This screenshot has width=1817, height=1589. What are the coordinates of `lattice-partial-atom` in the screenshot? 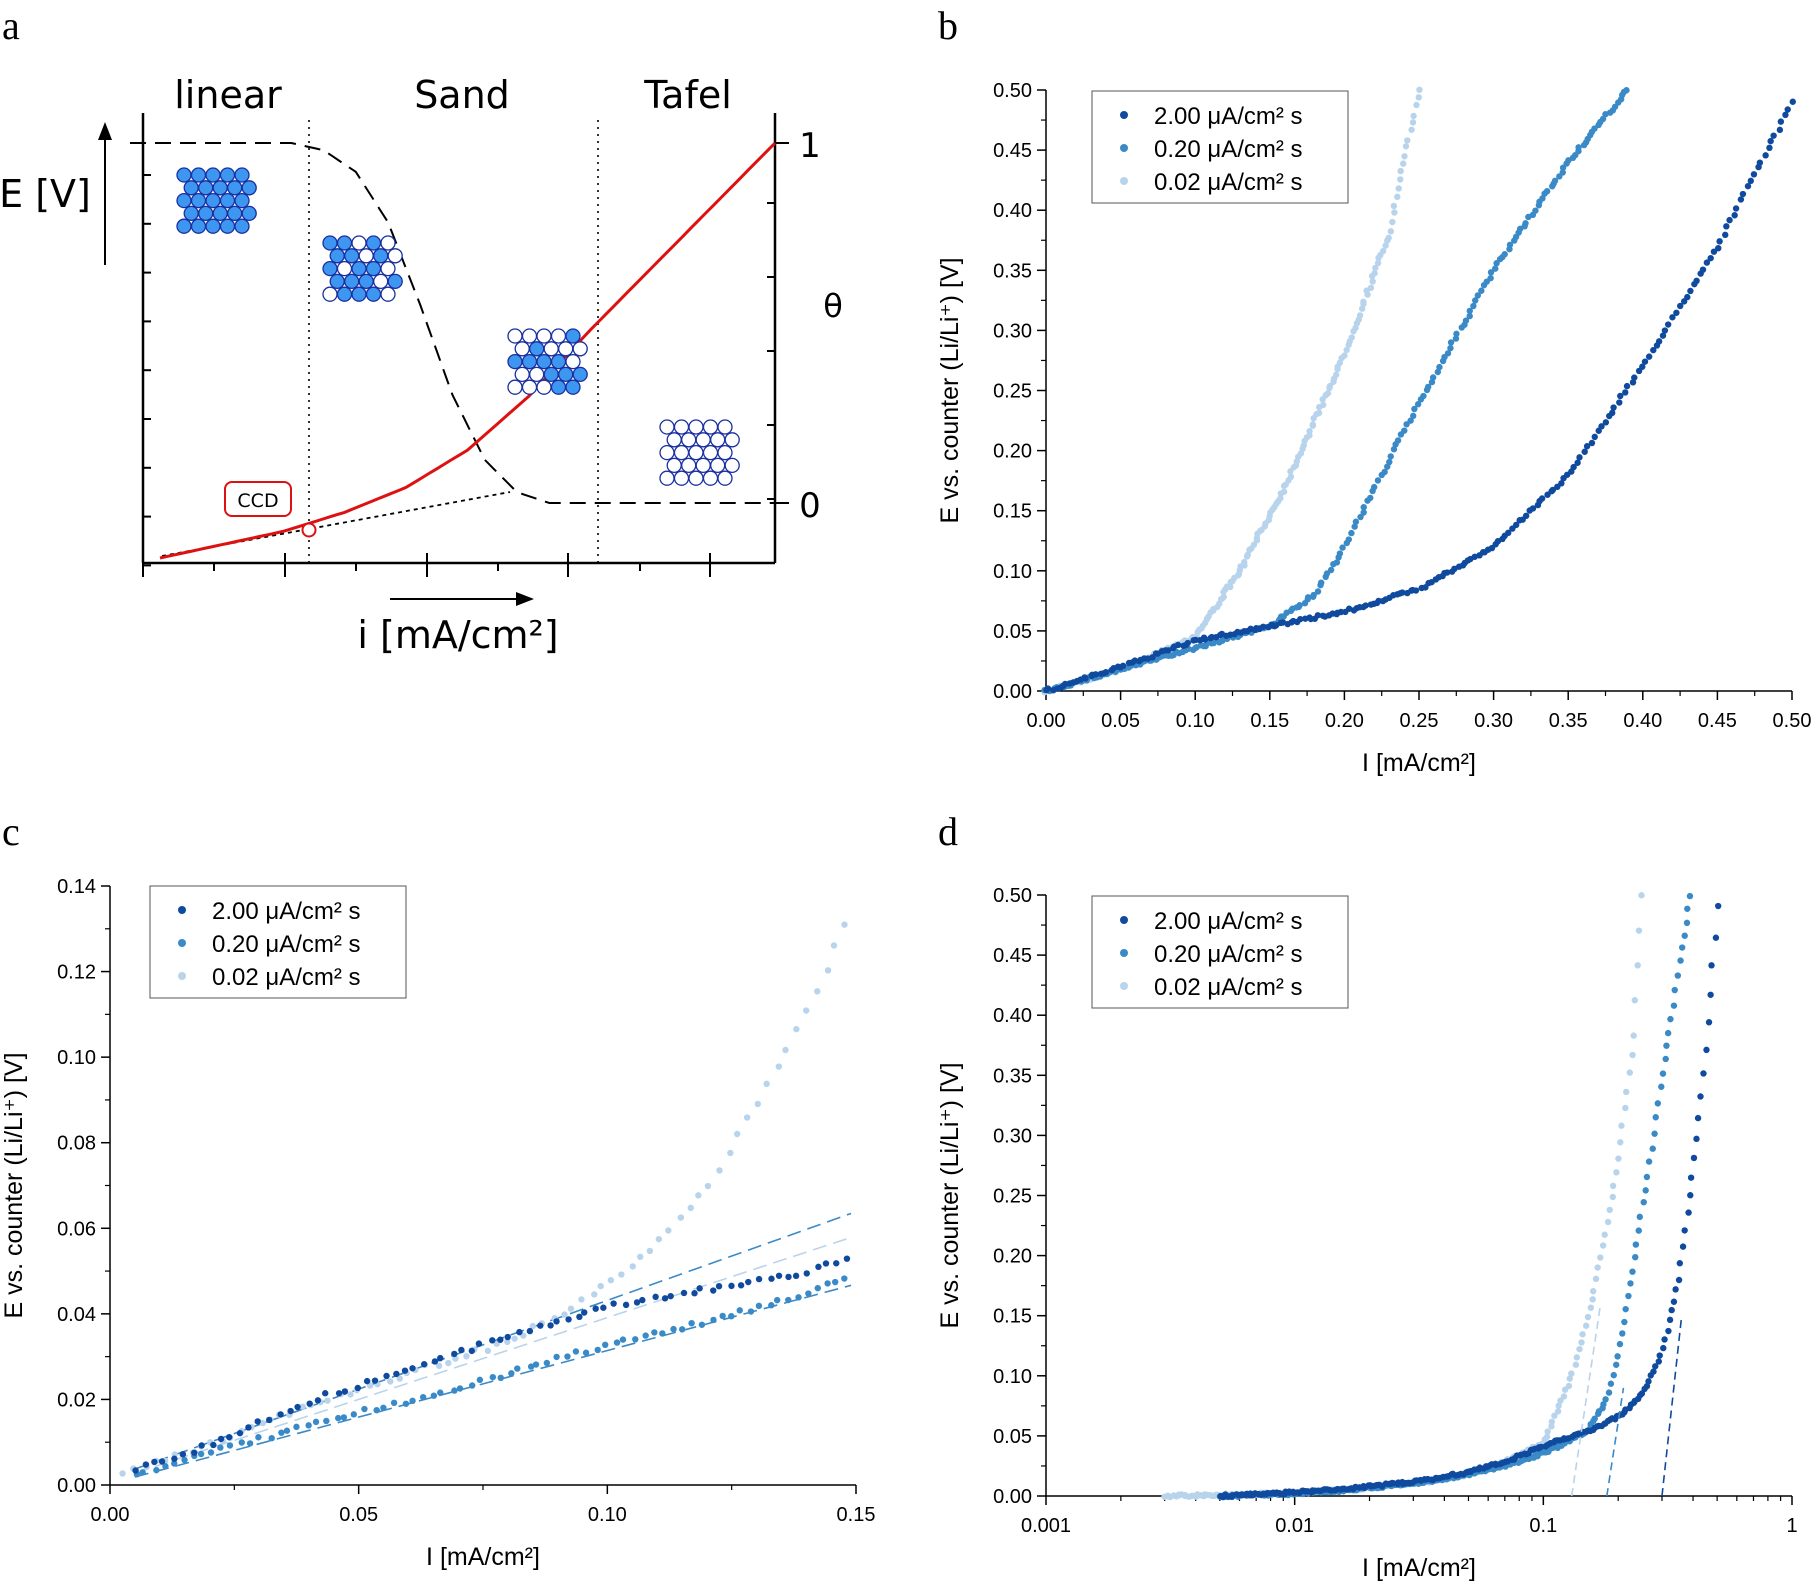 It's located at (330, 294).